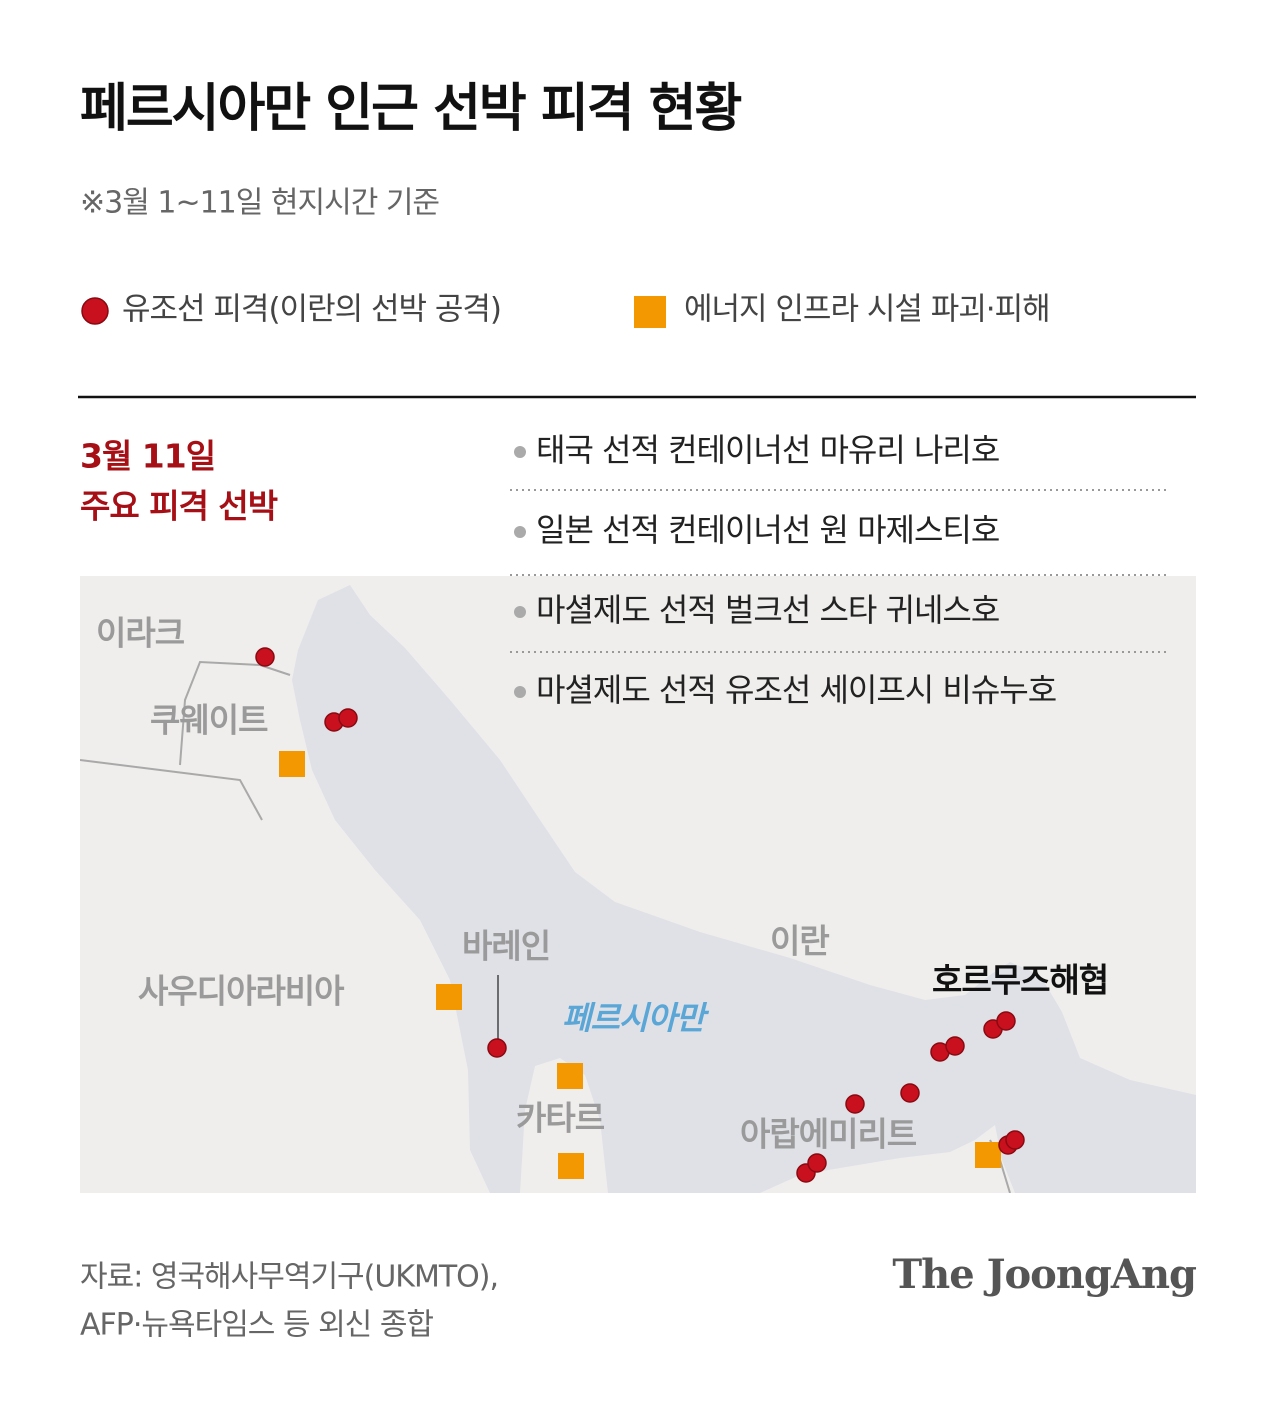 This screenshot has width=1280, height=1421. I want to click on ship-item: 마셜제도 선적 유조선 세이프시 비슈누호, so click(796, 690).